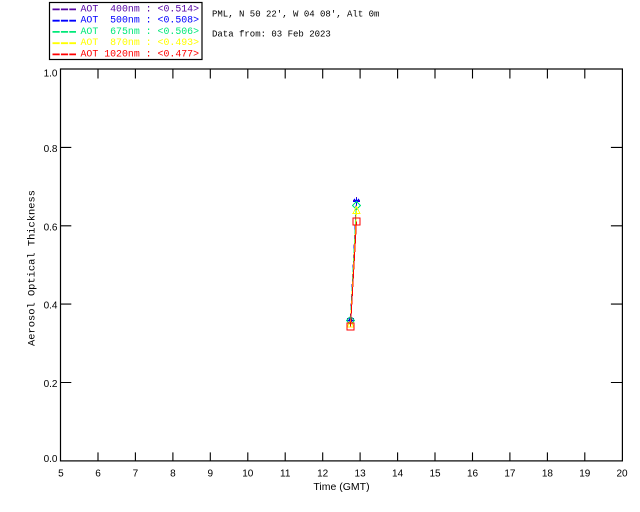  What do you see at coordinates (140, 8) in the screenshot?
I see `svg-text: AOT 400nm : <0.514>` at bounding box center [140, 8].